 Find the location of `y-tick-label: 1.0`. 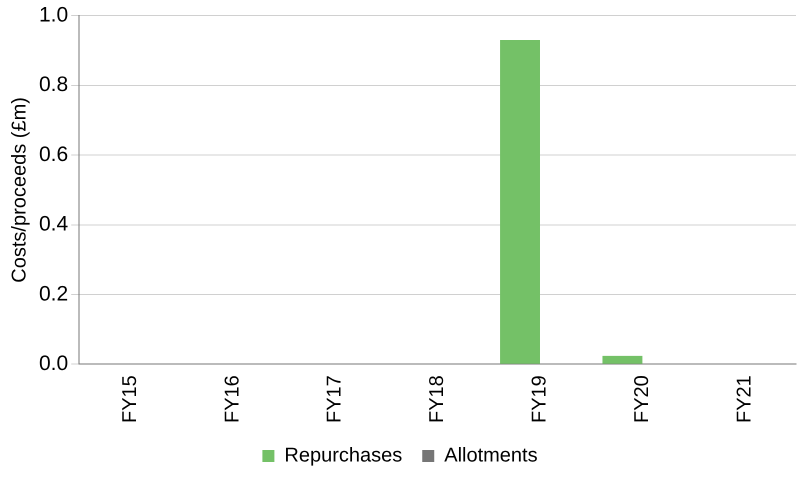

y-tick-label: 1.0 is located at coordinates (53, 14).